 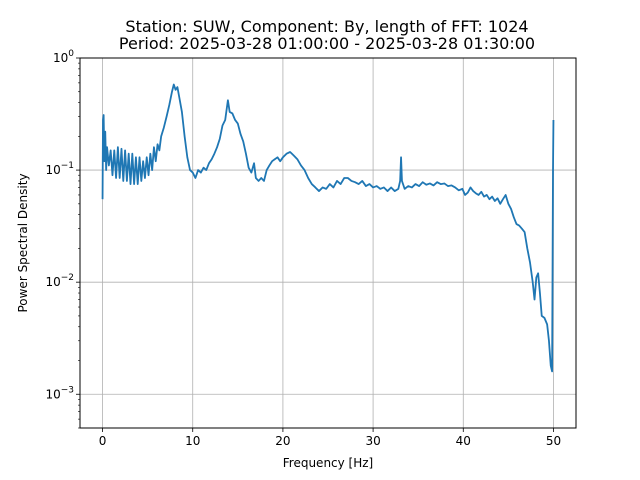 What do you see at coordinates (282, 441) in the screenshot?
I see `x-tick-label: 20` at bounding box center [282, 441].